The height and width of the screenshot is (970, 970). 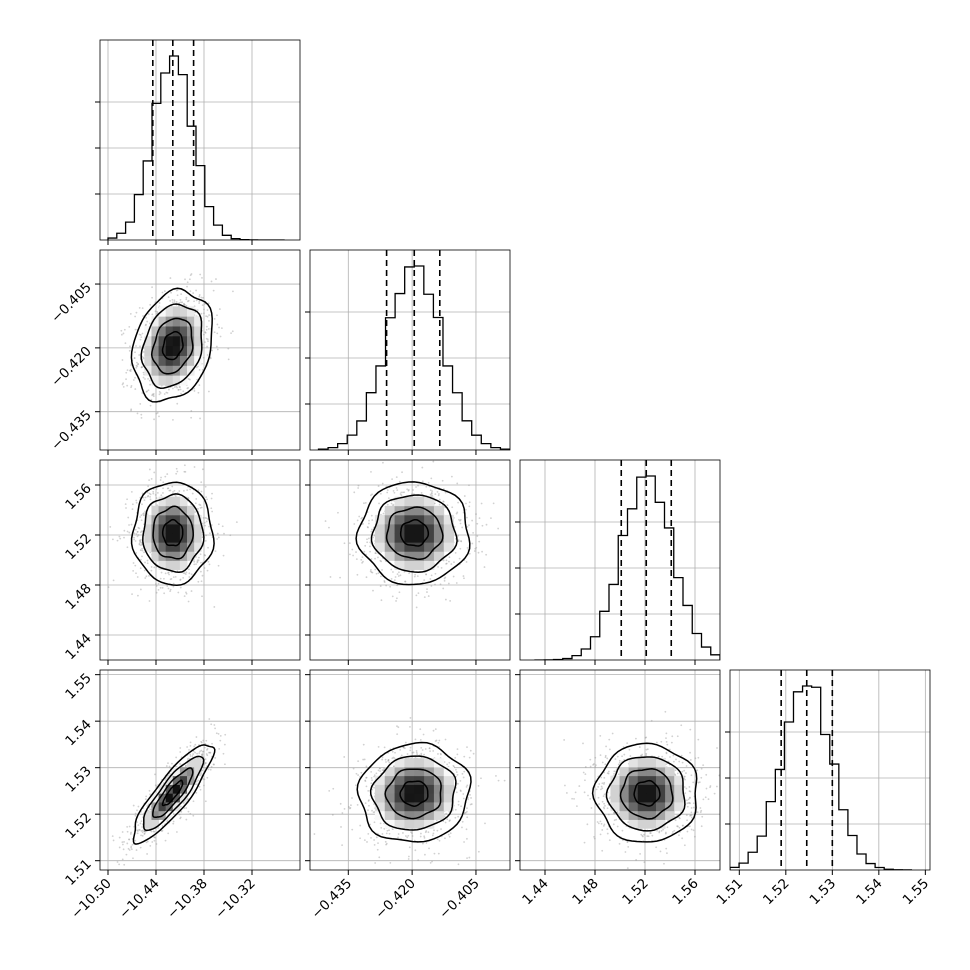 I want to click on panel-1-0: −0.435−0.420−0.405, so click(x=174, y=352).